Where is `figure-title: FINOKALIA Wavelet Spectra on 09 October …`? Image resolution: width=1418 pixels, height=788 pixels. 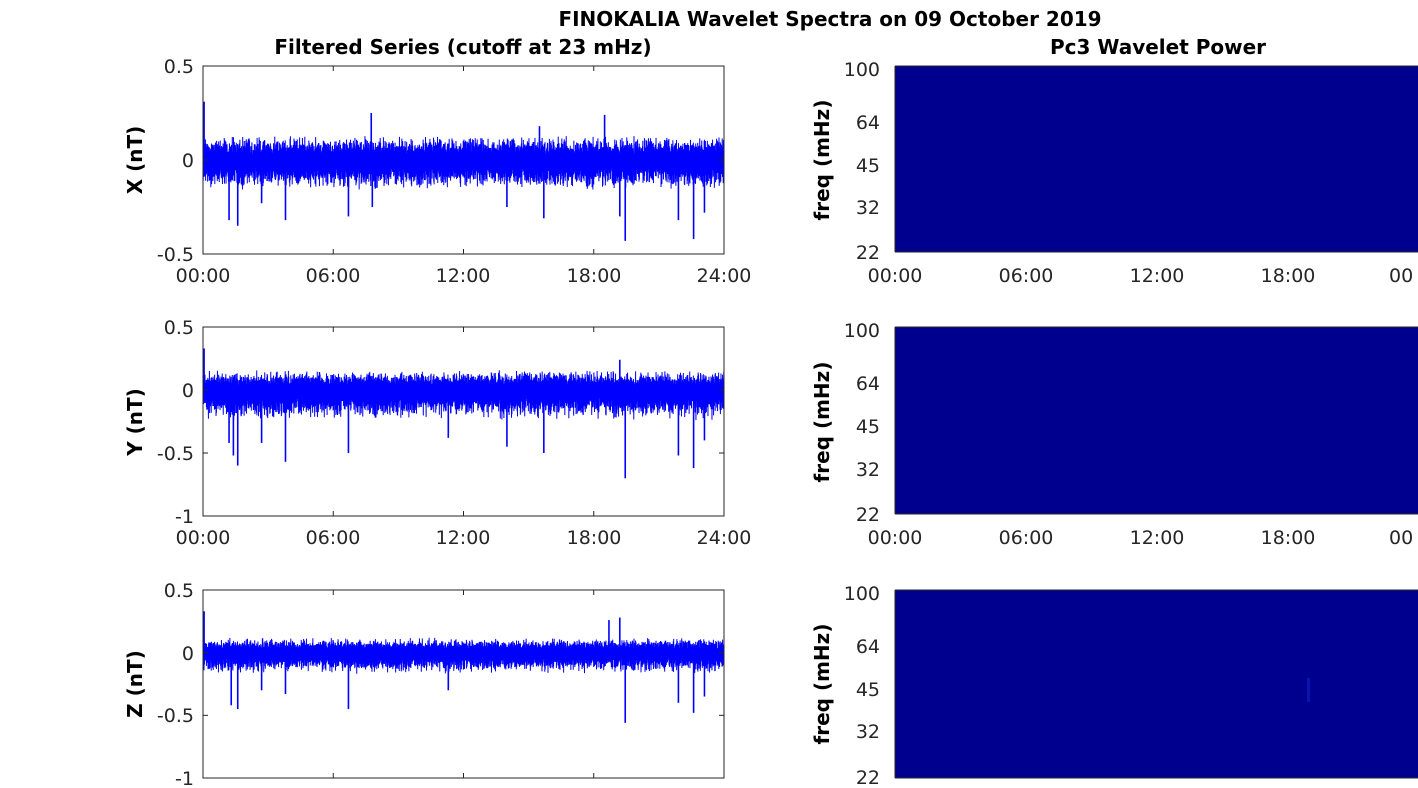
figure-title: FINOKALIA Wavelet Spectra on 09 October … is located at coordinates (829, 19).